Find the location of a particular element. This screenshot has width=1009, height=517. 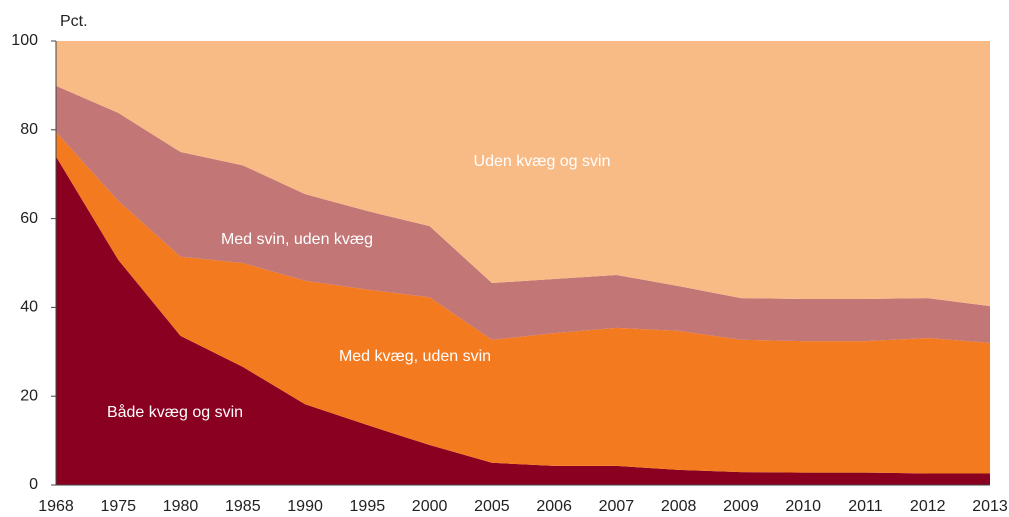

y-tick-label: 80 is located at coordinates (29, 129).